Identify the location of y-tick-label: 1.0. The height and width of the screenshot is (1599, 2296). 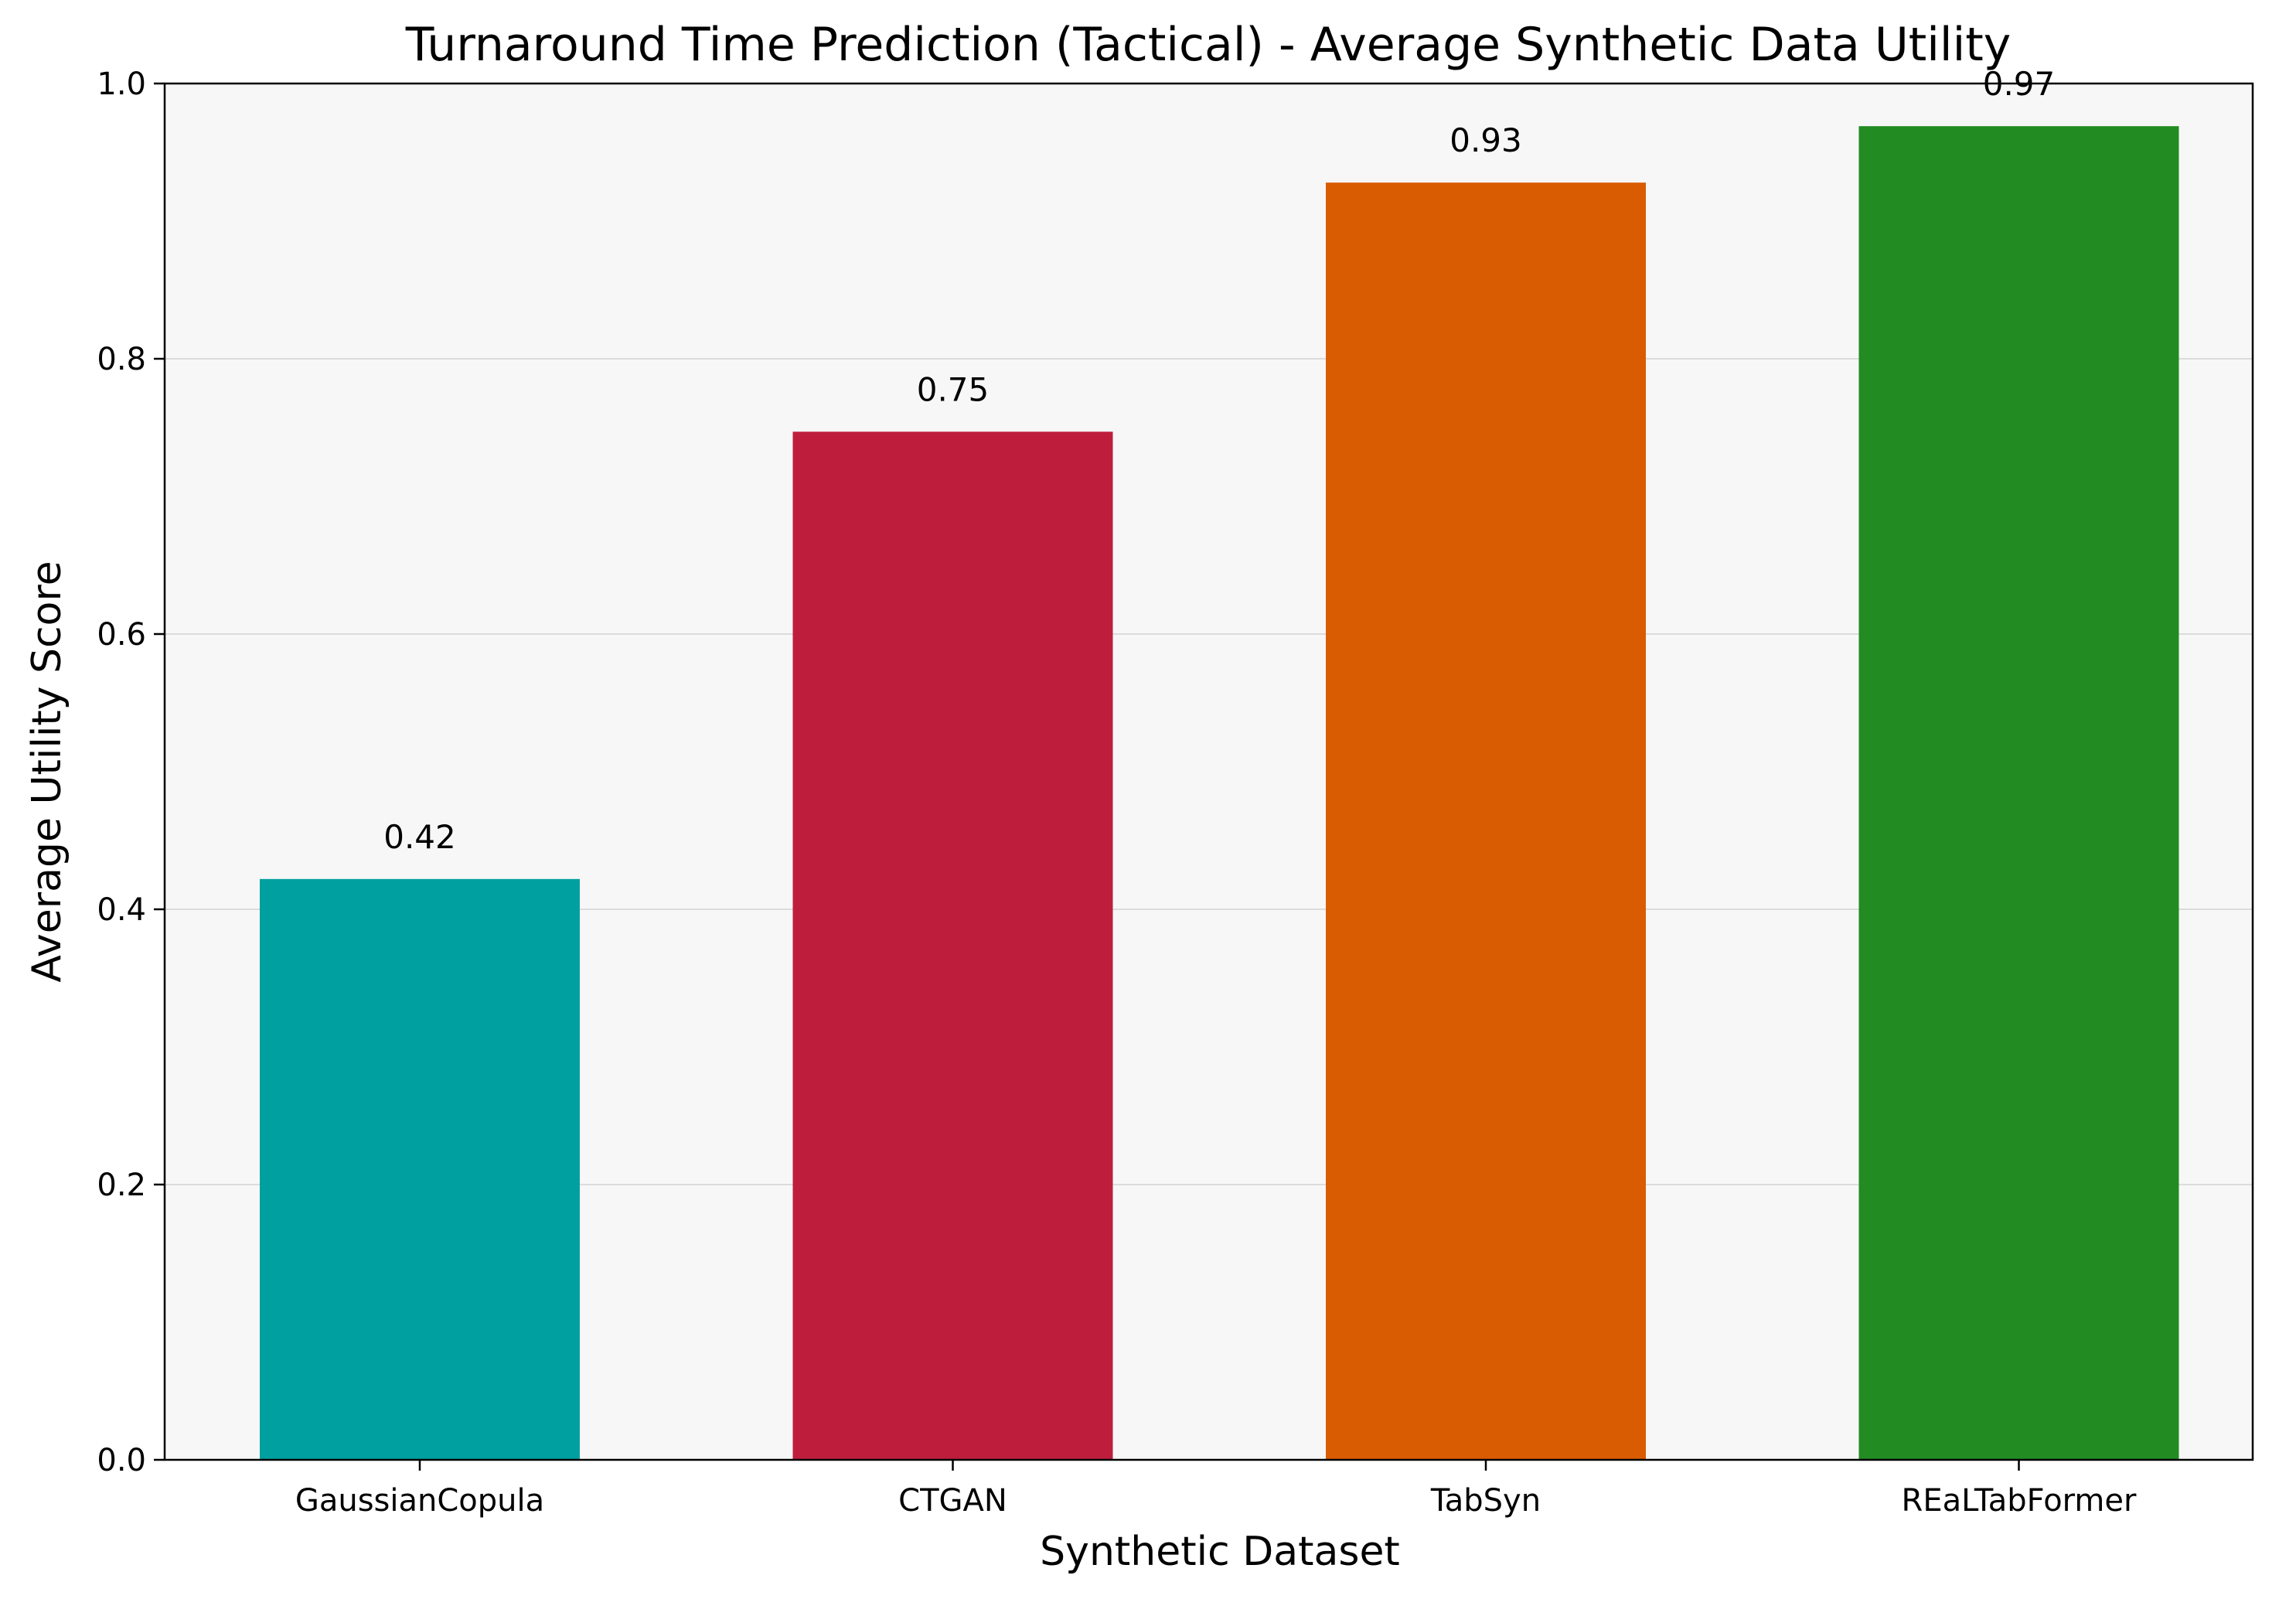
(121, 84).